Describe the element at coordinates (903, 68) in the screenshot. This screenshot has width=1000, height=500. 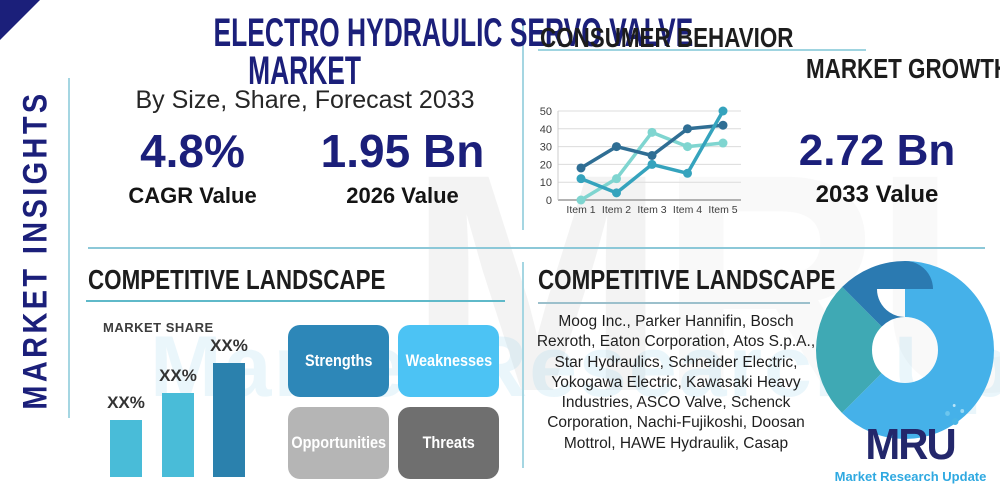
I see `market-growth-heading: MARKET GROWTH` at that location.